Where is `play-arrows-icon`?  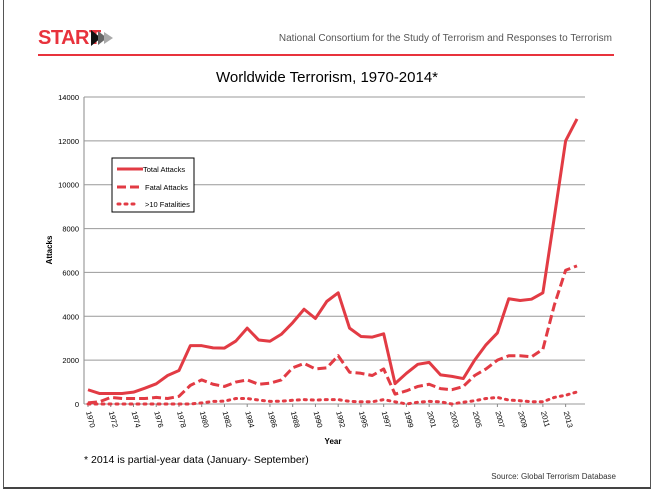
play-arrows-icon is located at coordinates (102, 38).